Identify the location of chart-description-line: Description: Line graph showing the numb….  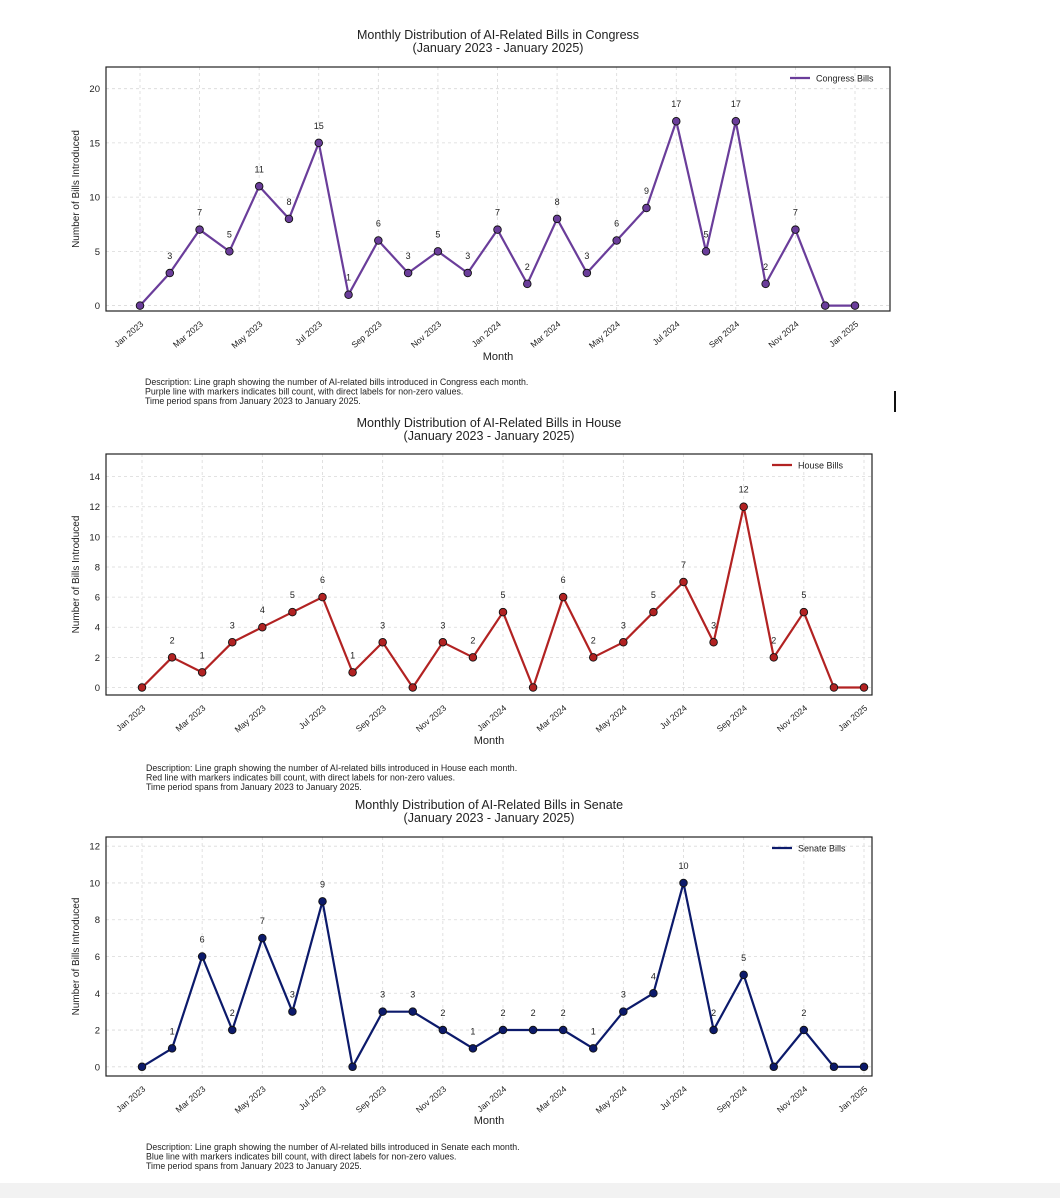
(331, 768).